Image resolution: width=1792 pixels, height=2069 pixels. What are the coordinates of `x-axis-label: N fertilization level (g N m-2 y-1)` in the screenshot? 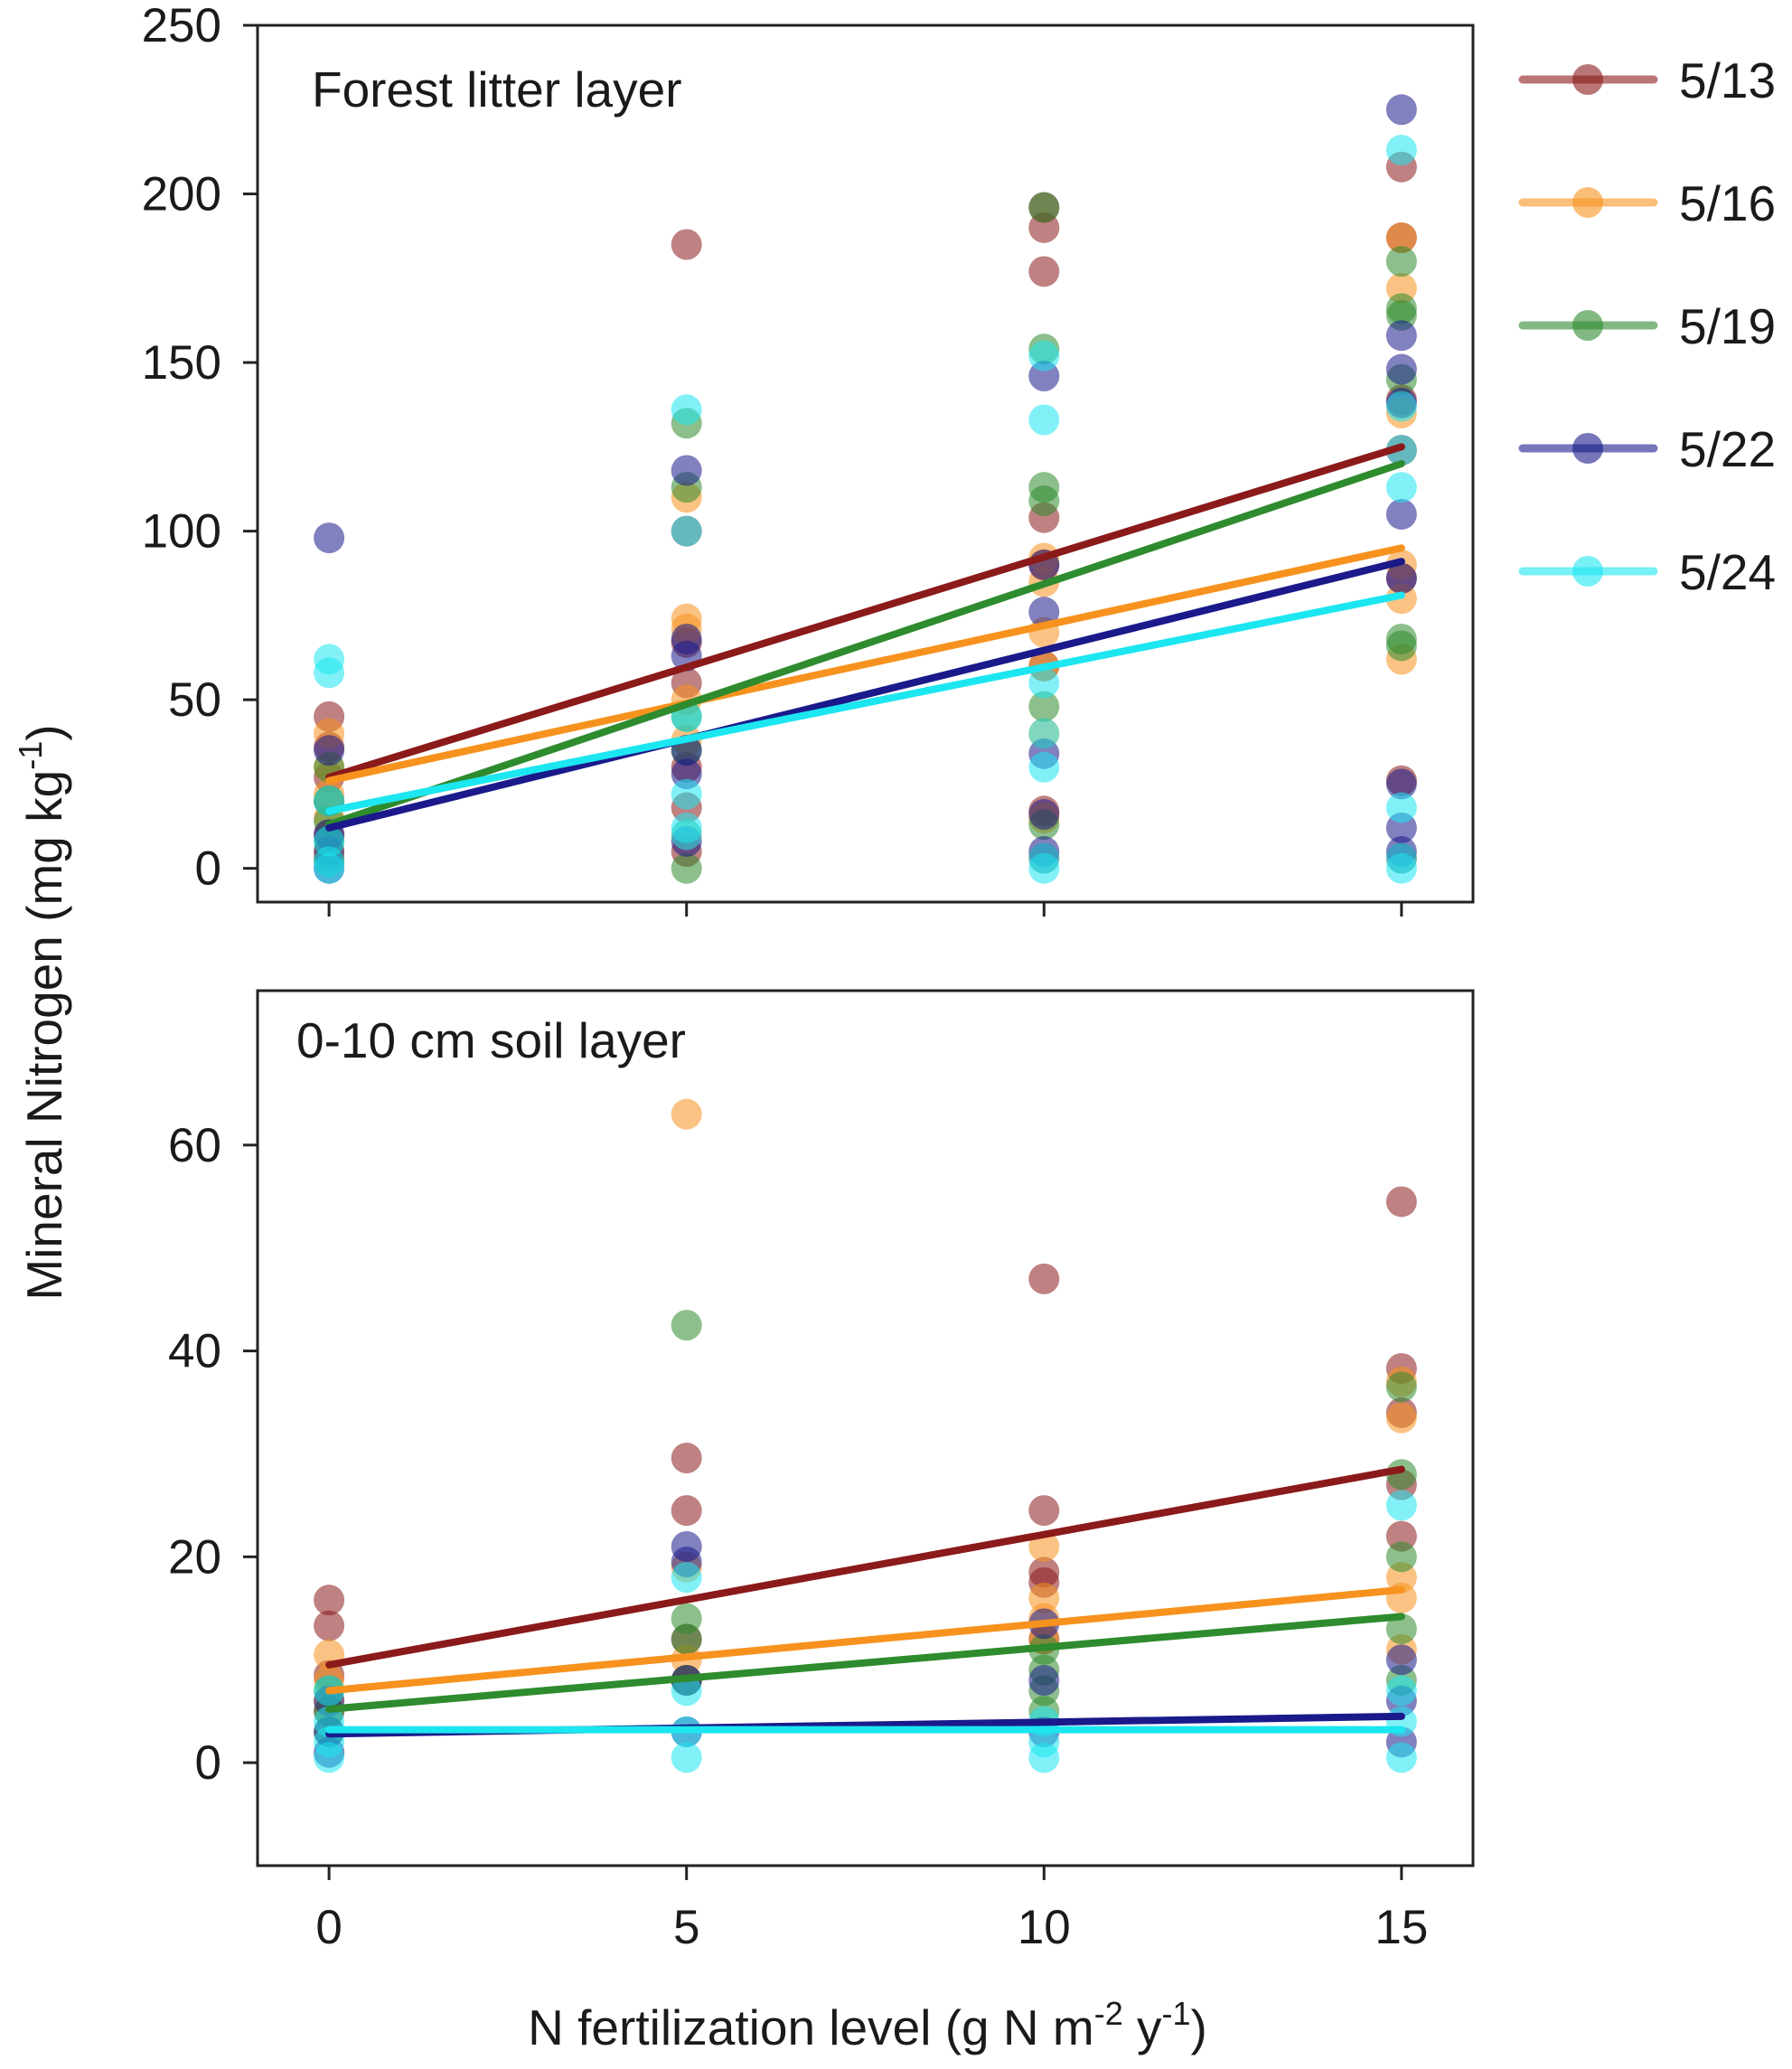 It's located at (867, 2025).